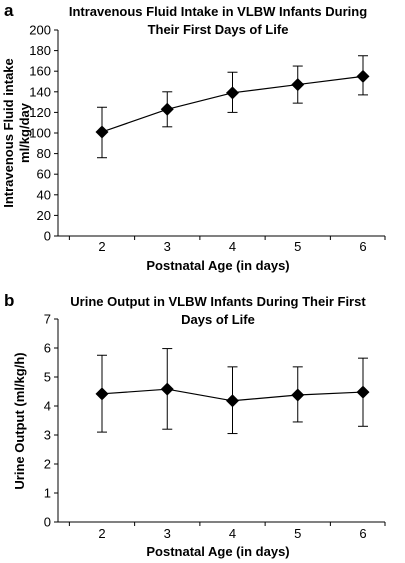  Describe the element at coordinates (40, 112) in the screenshot. I see `y-tick-label: 120` at that location.